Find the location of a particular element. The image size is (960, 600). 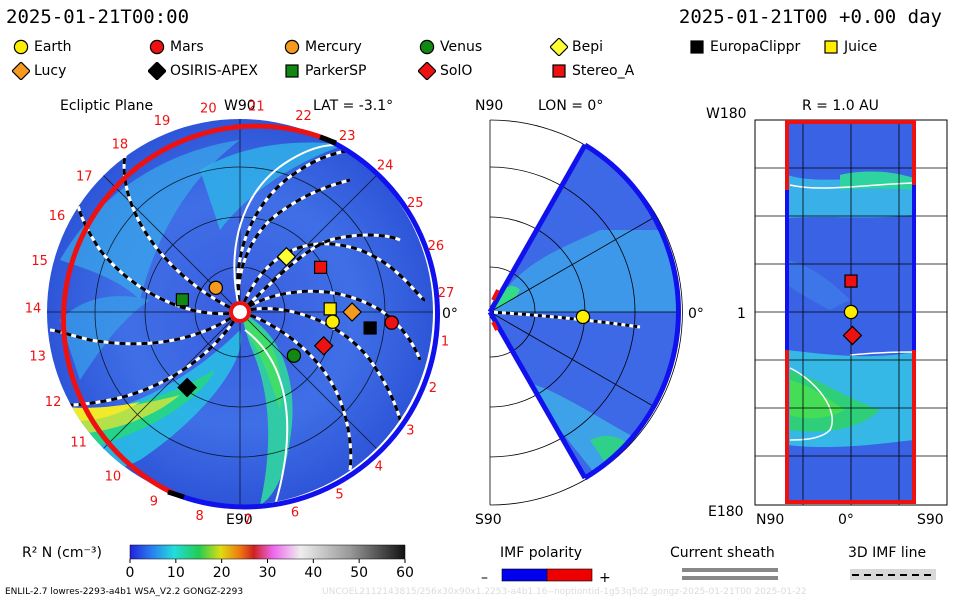

legend-item-juice: Juice is located at coordinates (849, 47).